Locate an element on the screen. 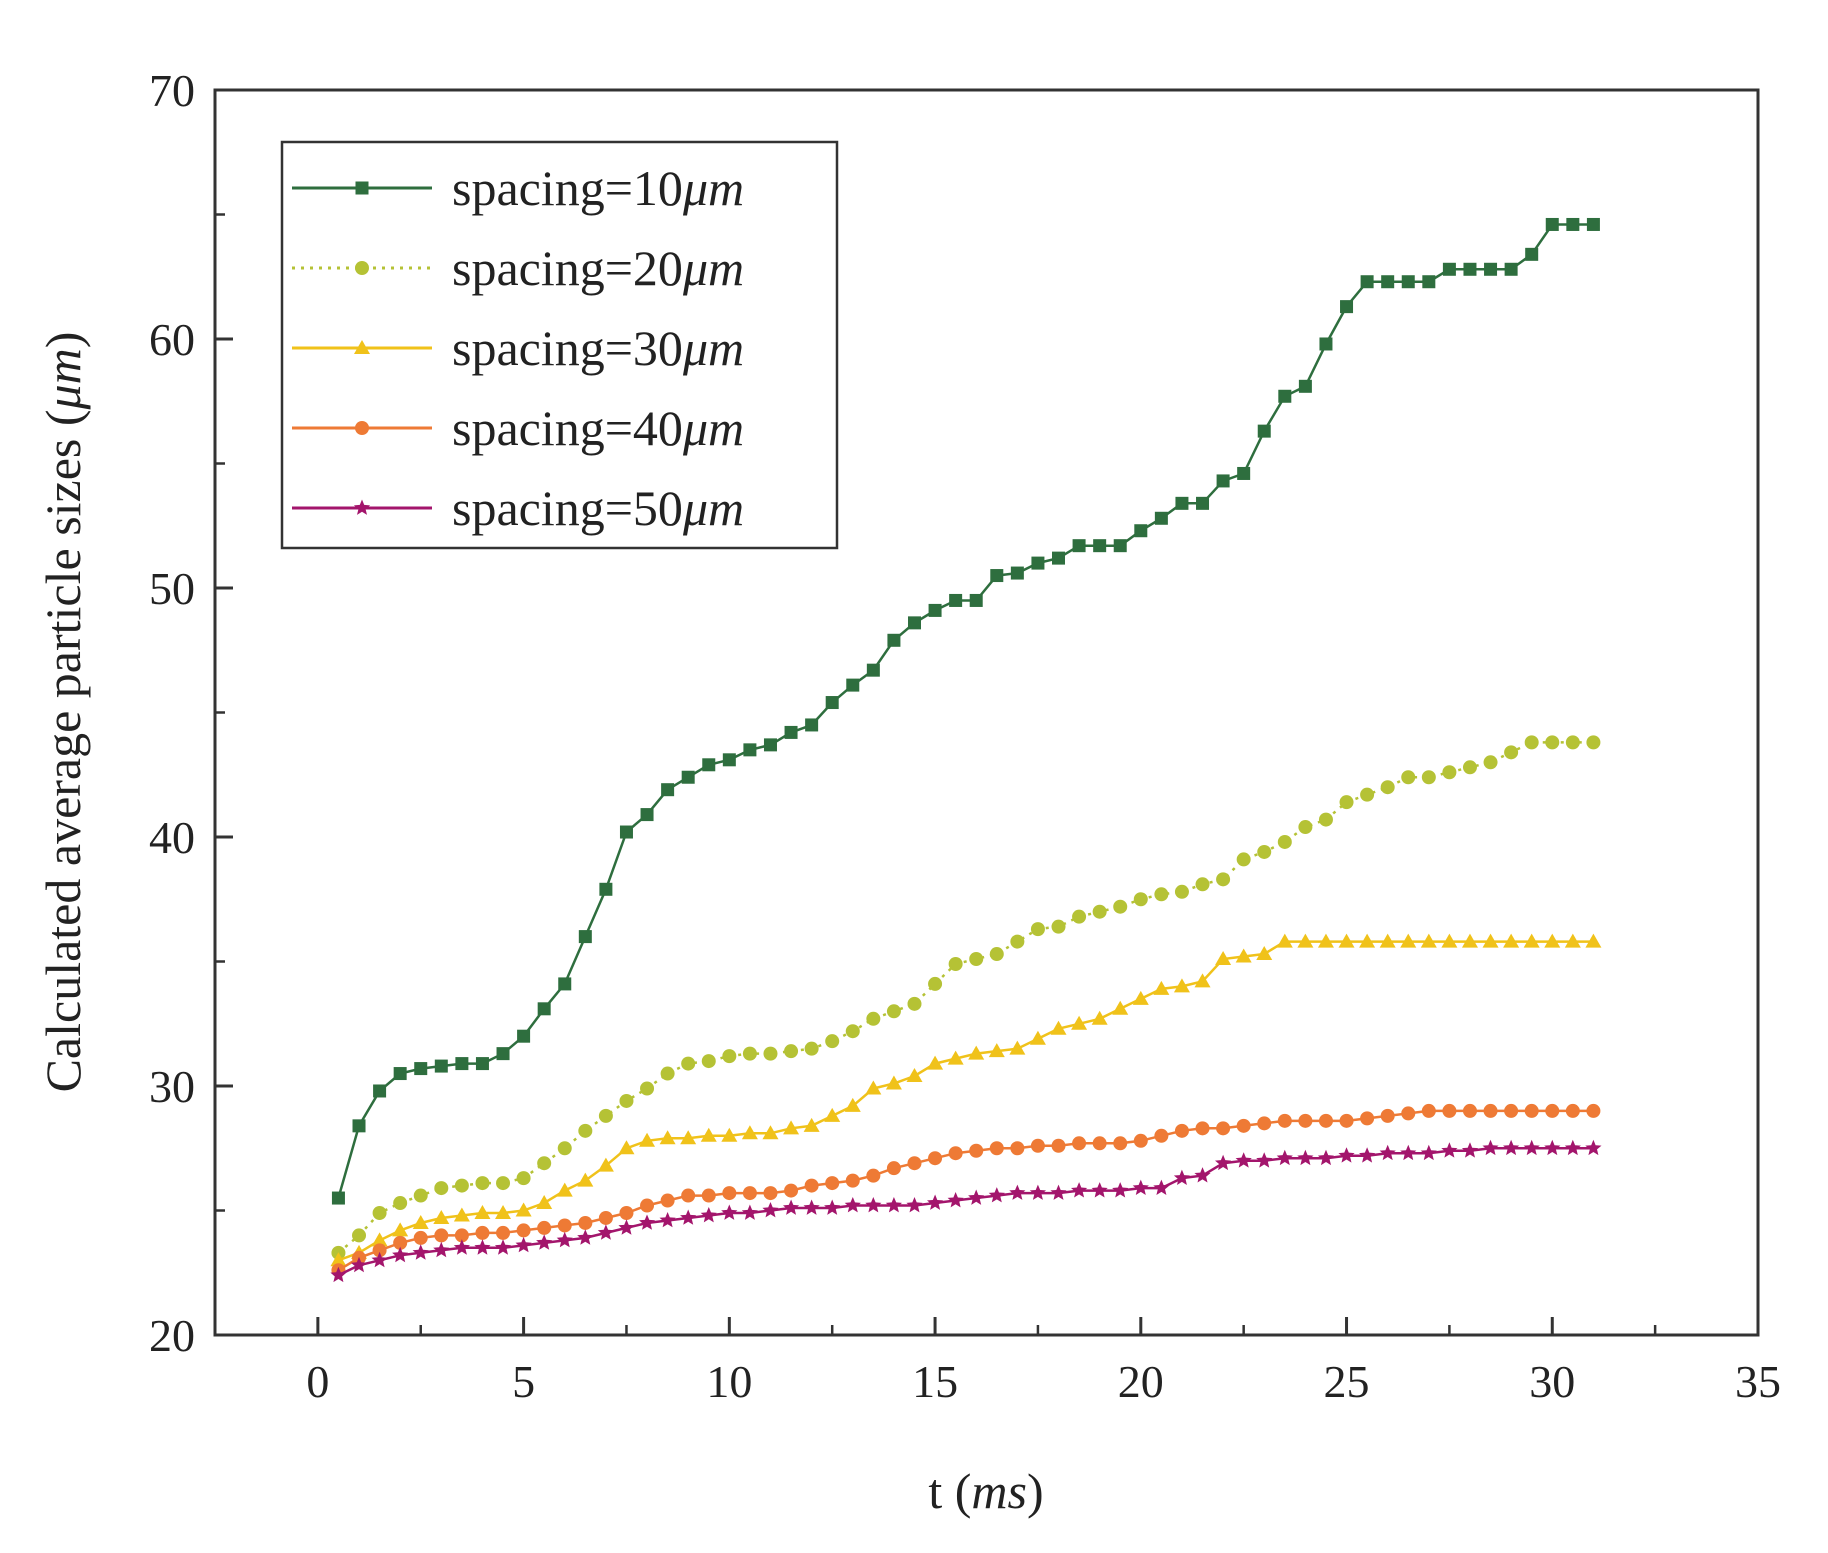 This screenshot has width=1828, height=1553. x-tick-label: 35 is located at coordinates (1758, 1381).